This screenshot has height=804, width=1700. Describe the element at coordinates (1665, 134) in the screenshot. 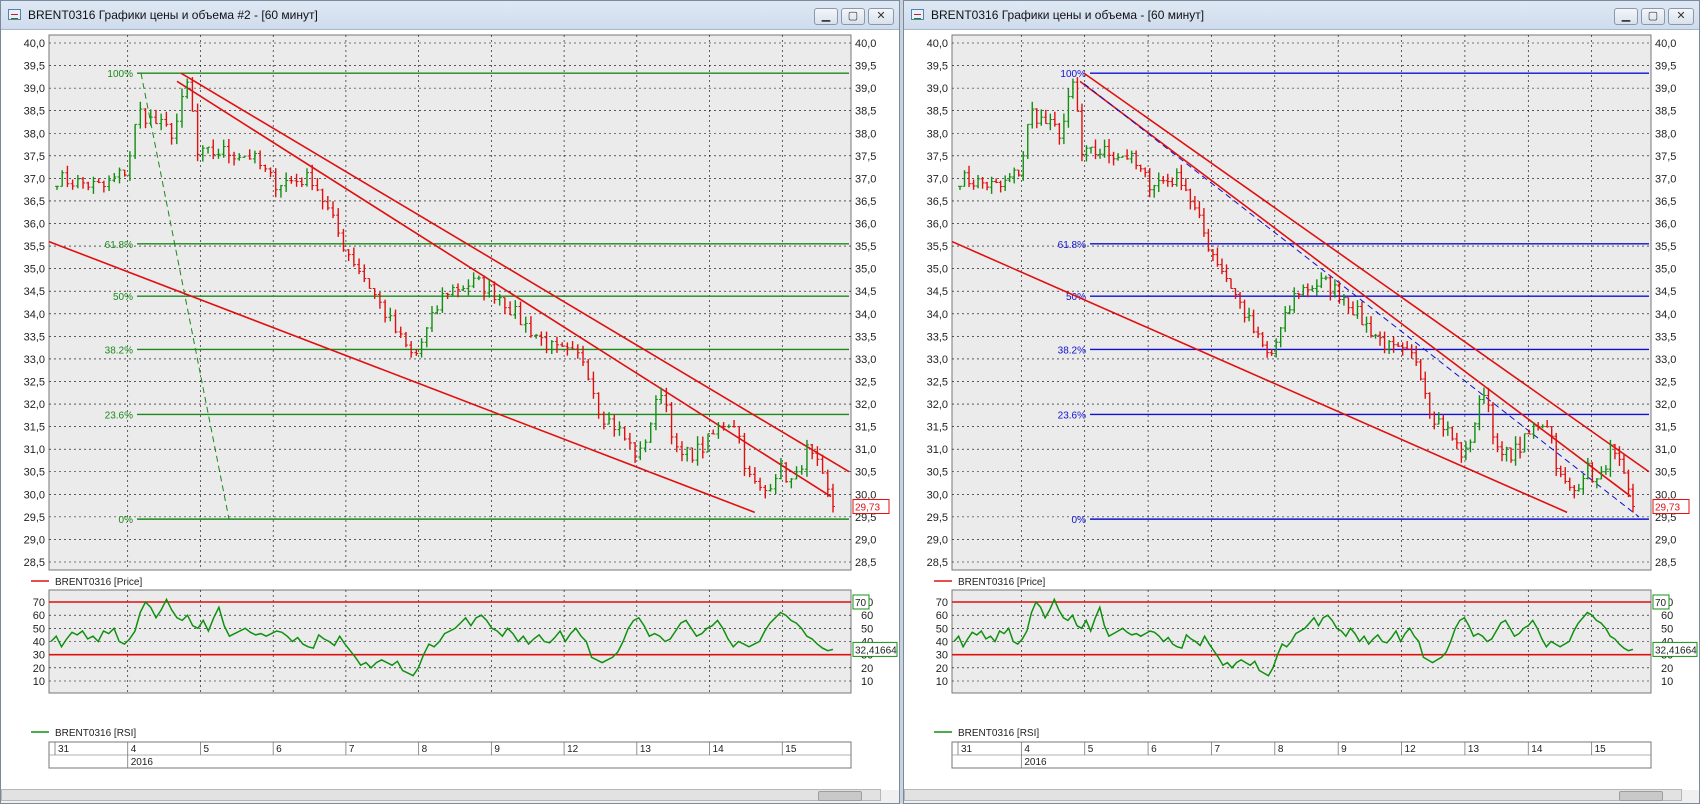

I see `y-tick-label-right: 38,0` at that location.